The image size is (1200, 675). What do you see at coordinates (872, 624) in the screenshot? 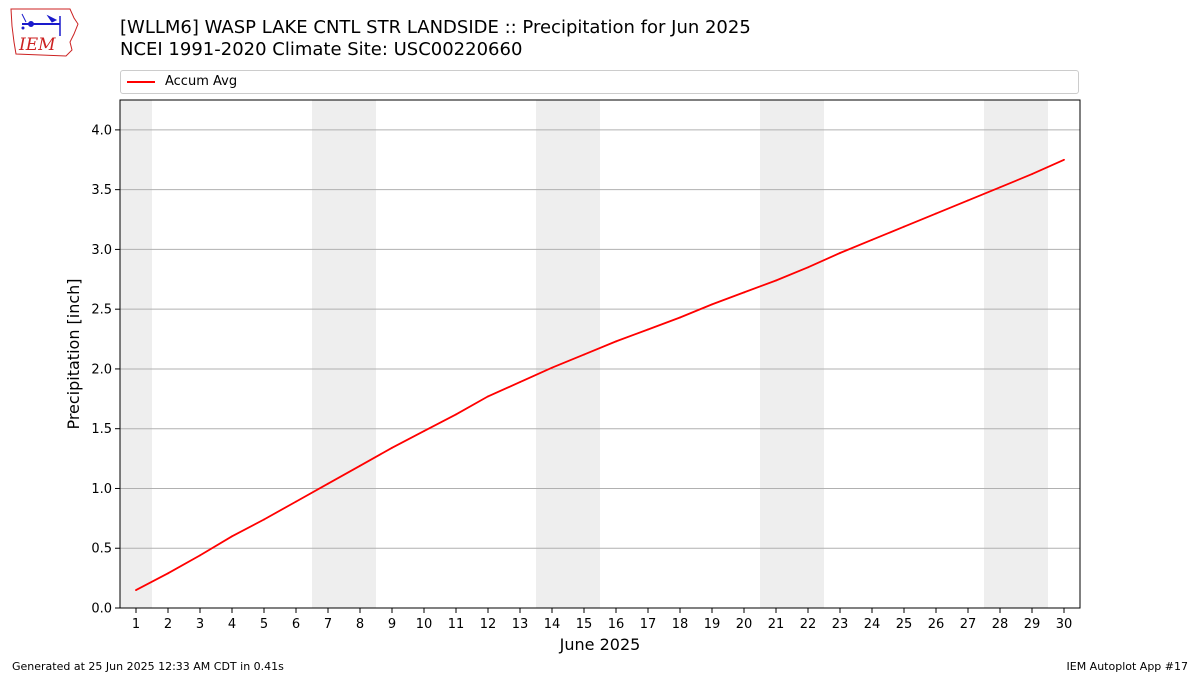
I see `x-tick-label: 24` at bounding box center [872, 624].